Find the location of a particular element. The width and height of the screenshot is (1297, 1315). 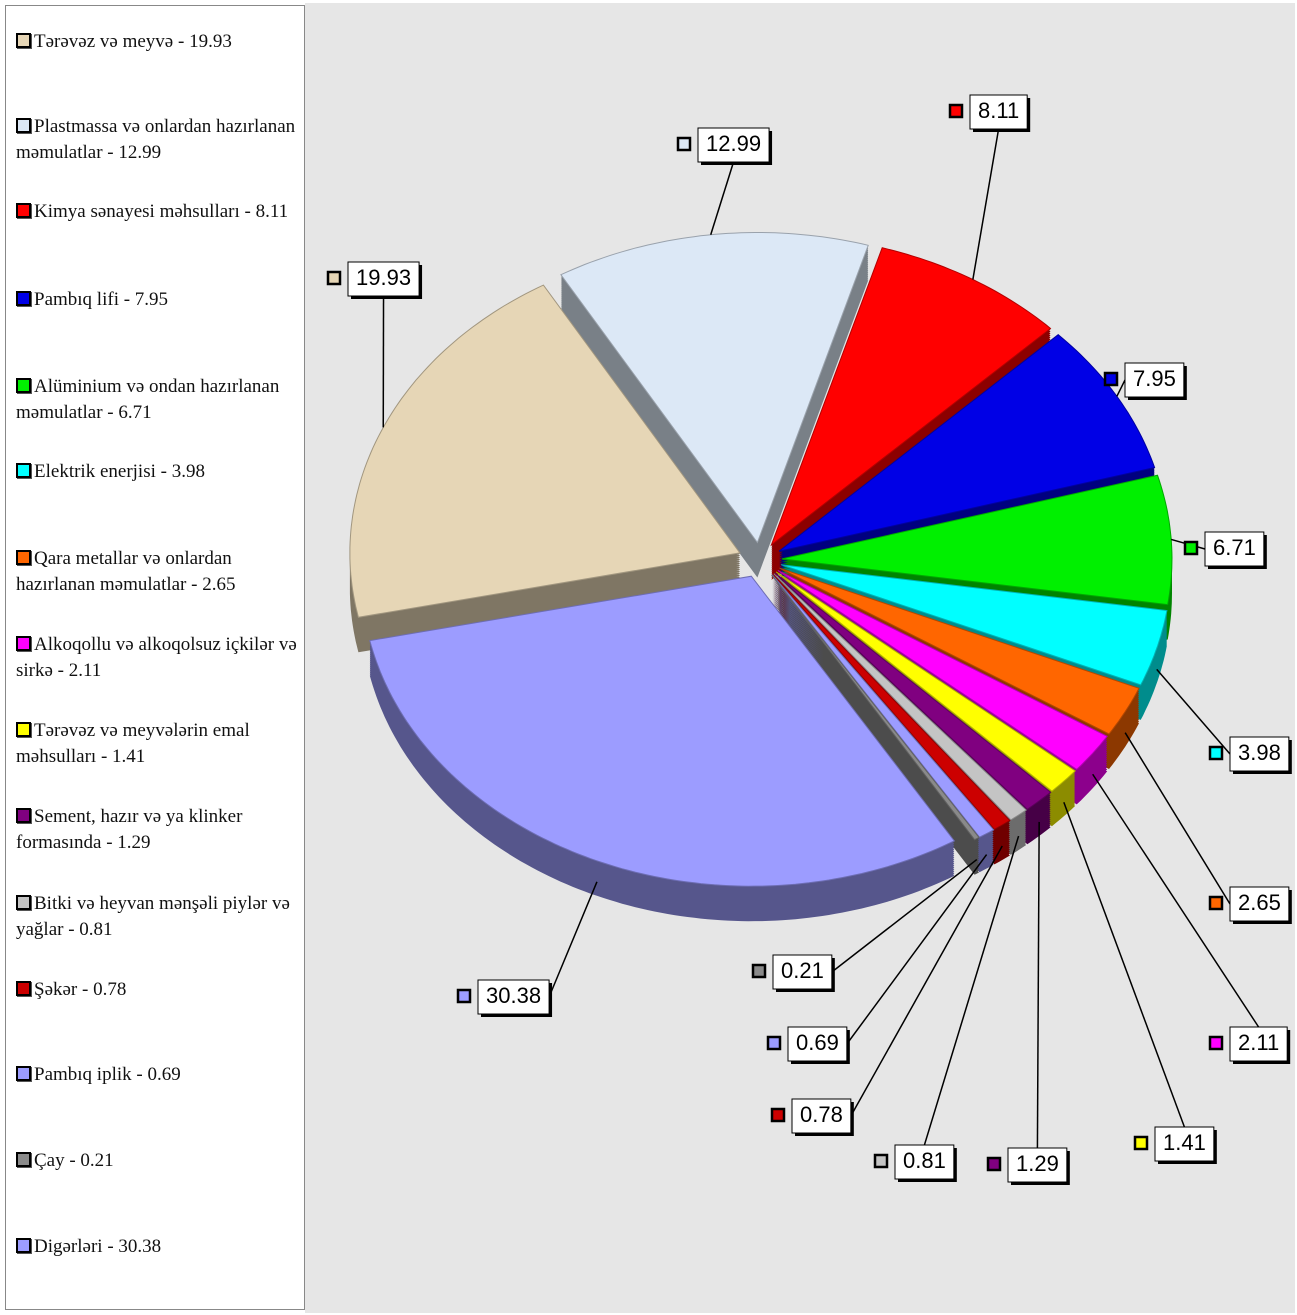

data-label-text: 19.93 is located at coordinates (383, 277).